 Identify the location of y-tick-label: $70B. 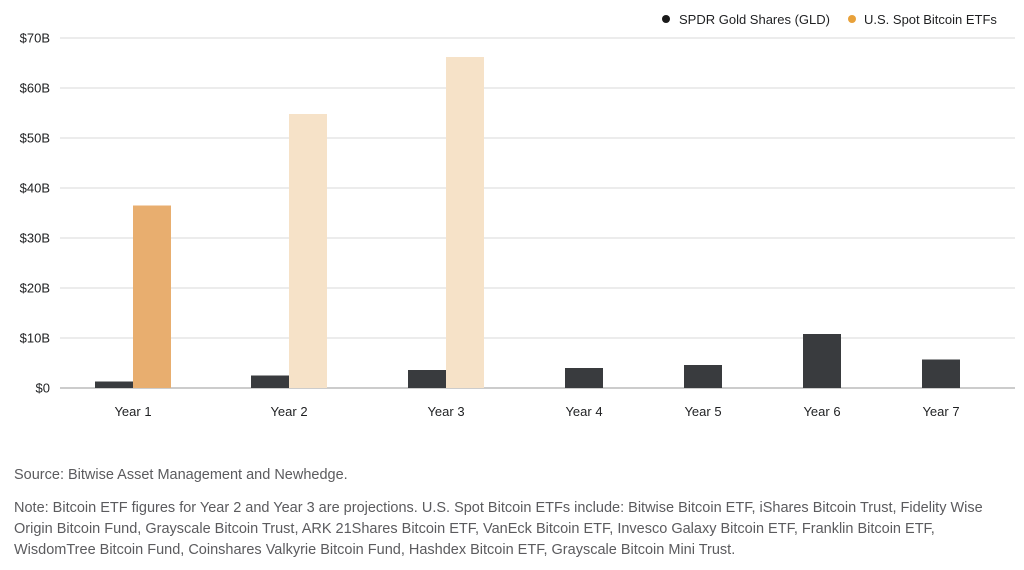
(35, 38).